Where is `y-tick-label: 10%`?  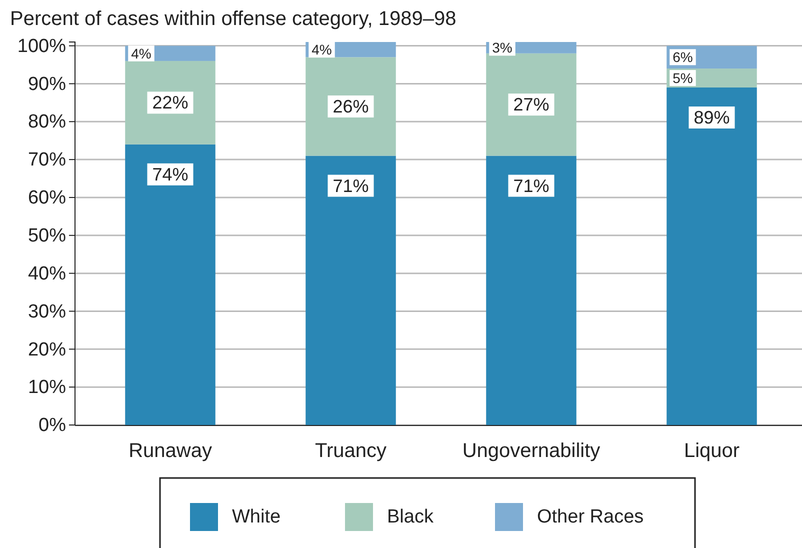
y-tick-label: 10% is located at coordinates (47, 387).